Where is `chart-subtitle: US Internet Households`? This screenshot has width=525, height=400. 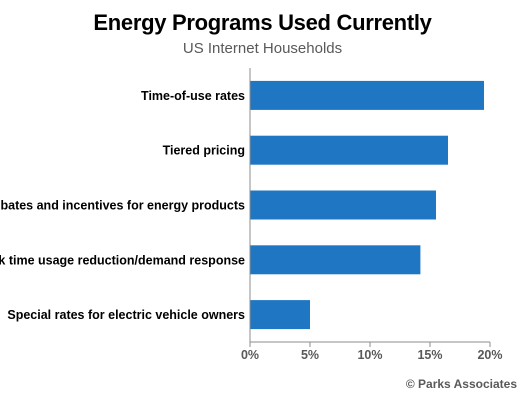 chart-subtitle: US Internet Households is located at coordinates (262, 48).